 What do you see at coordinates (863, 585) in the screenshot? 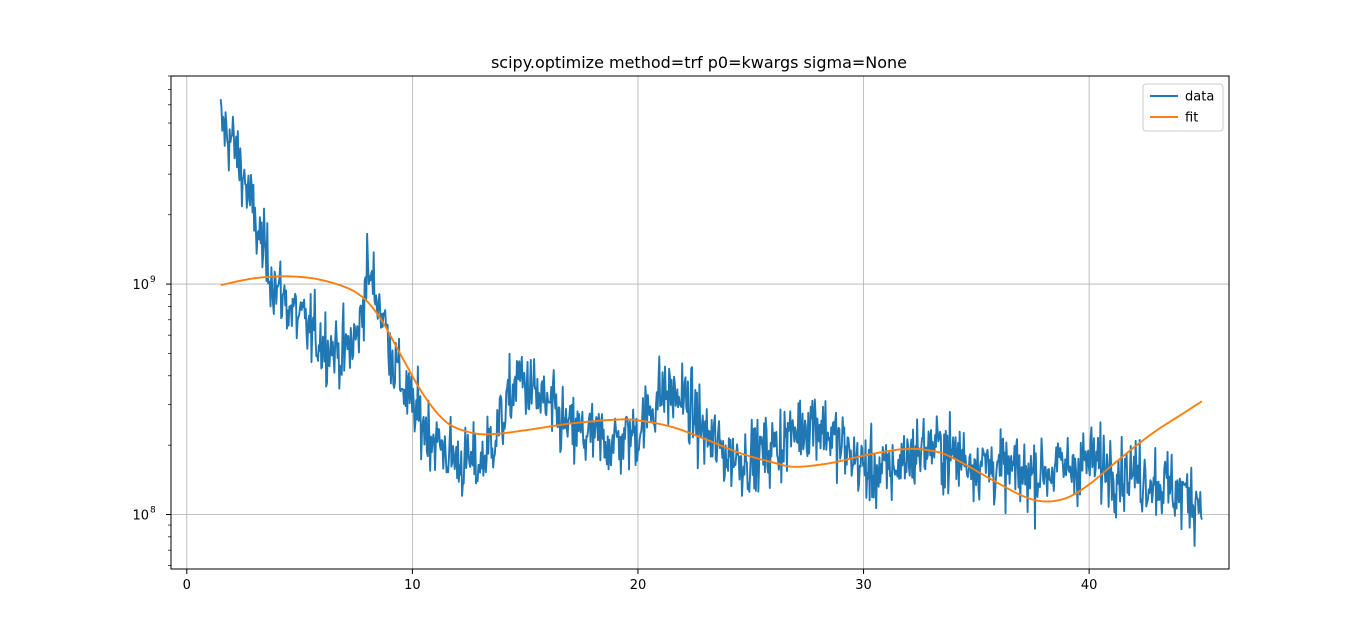
I see `x-tick-label: 30` at bounding box center [863, 585].